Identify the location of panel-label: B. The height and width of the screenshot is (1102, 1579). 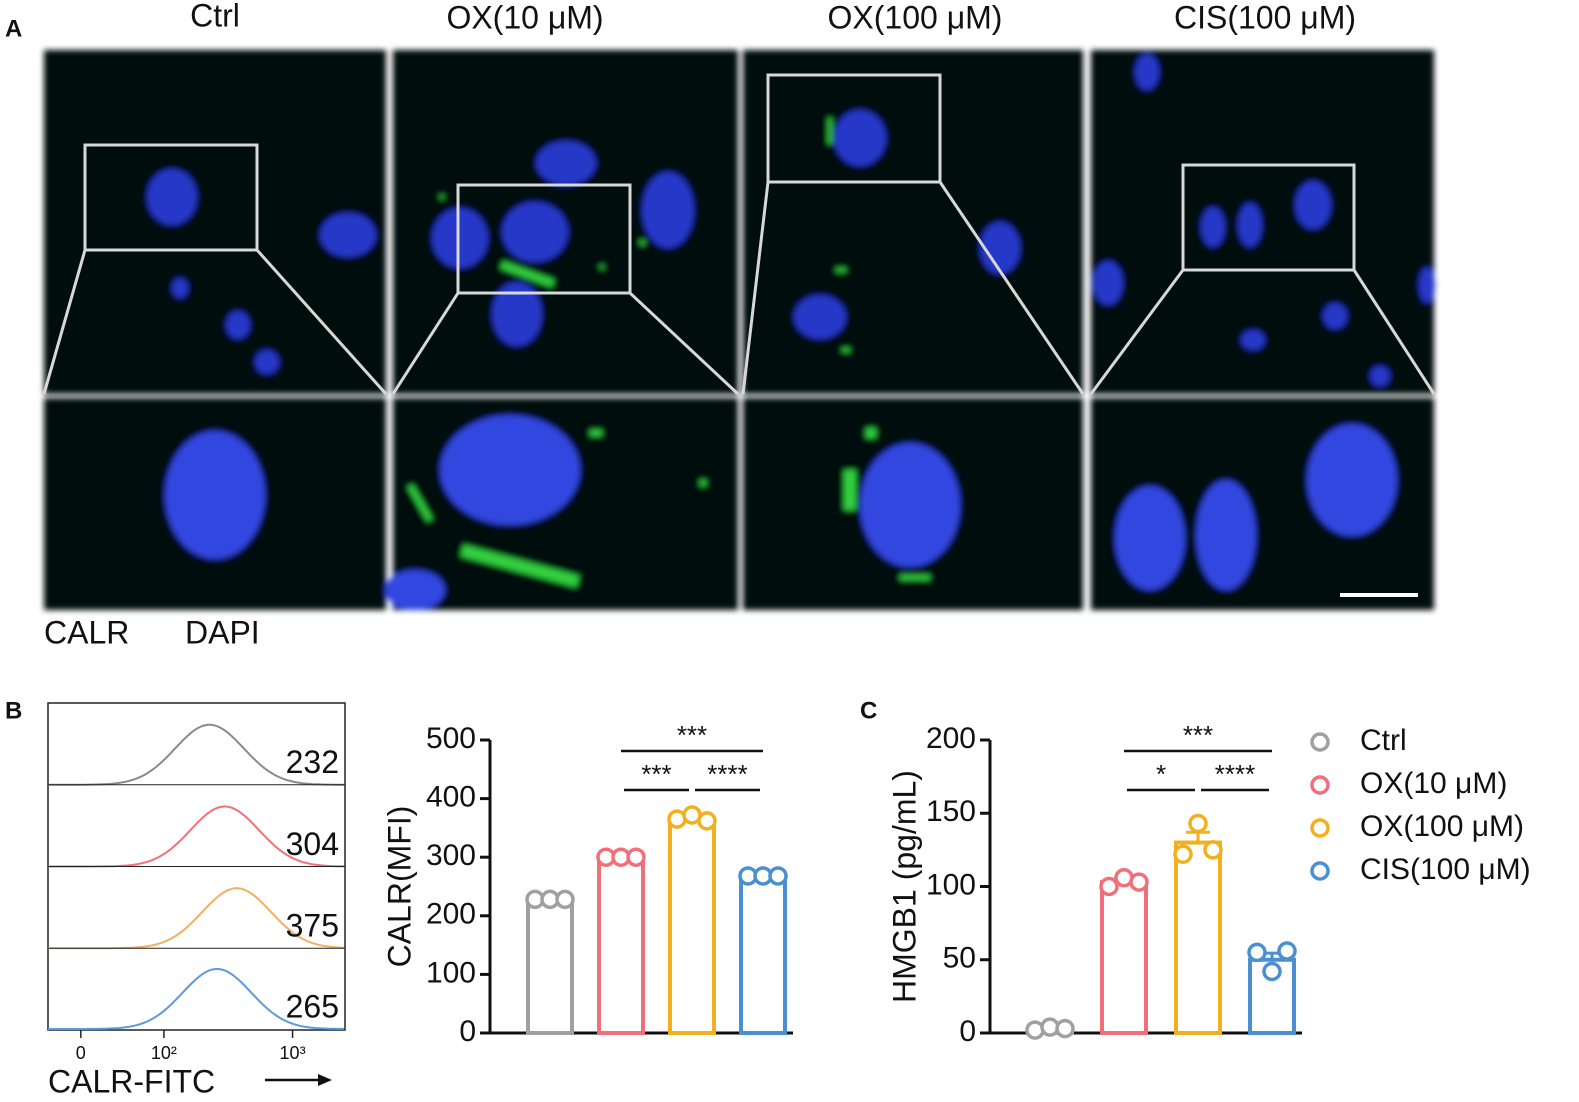
(13, 710).